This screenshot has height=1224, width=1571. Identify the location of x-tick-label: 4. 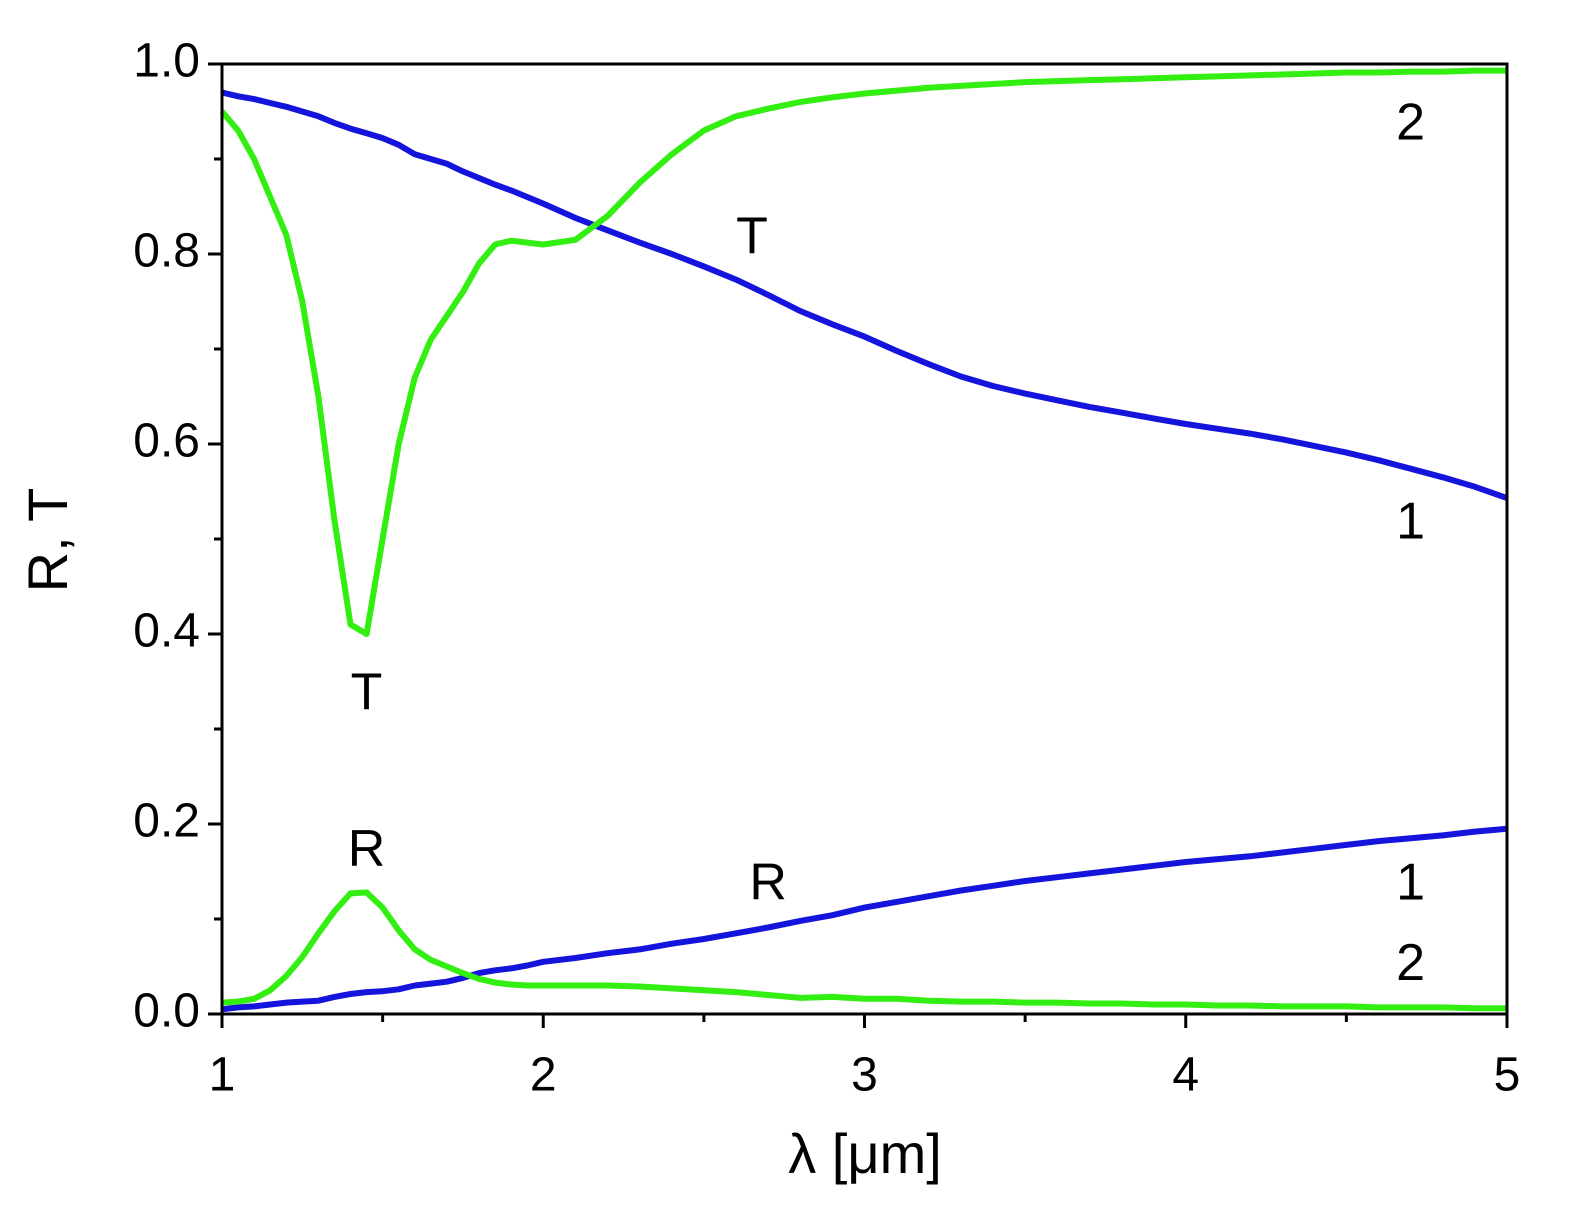
(1185, 1075).